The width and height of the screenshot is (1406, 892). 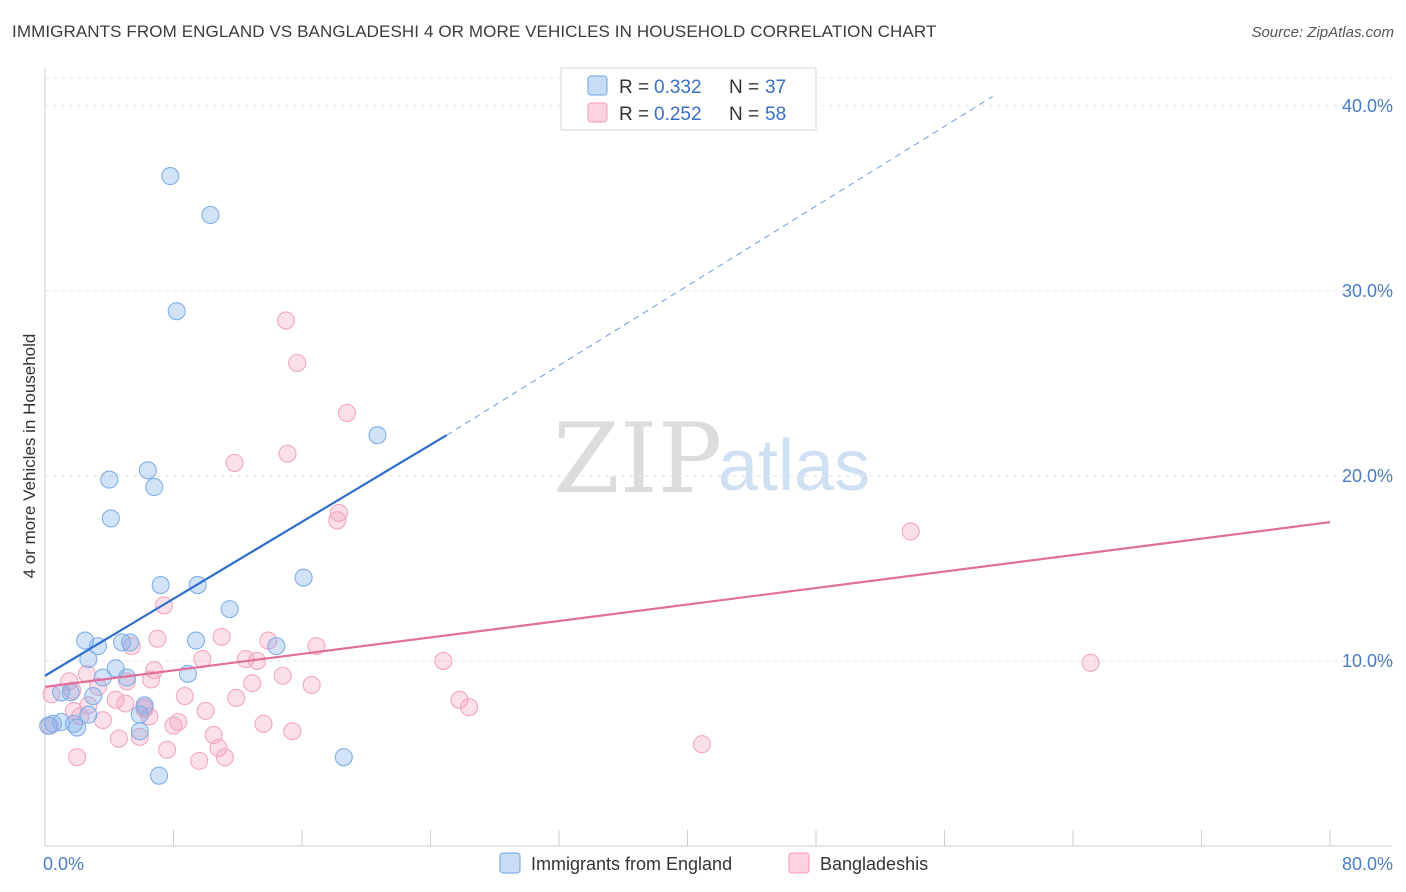 I want to click on x-tick-label-min: 0.0%, so click(x=63, y=864).